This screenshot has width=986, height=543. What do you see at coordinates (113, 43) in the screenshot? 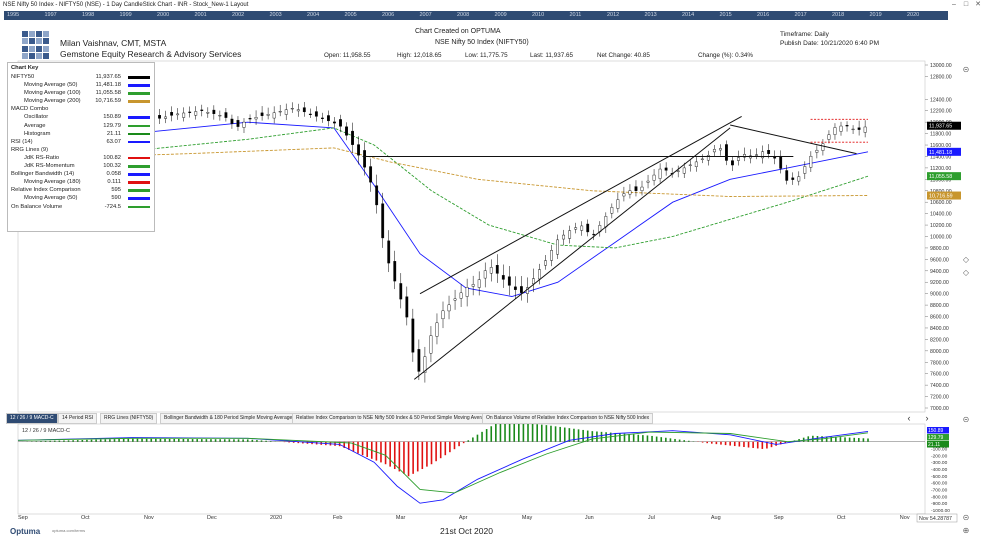
I see `author-name: Milan Vaishnav, CMT, MSTA` at bounding box center [113, 43].